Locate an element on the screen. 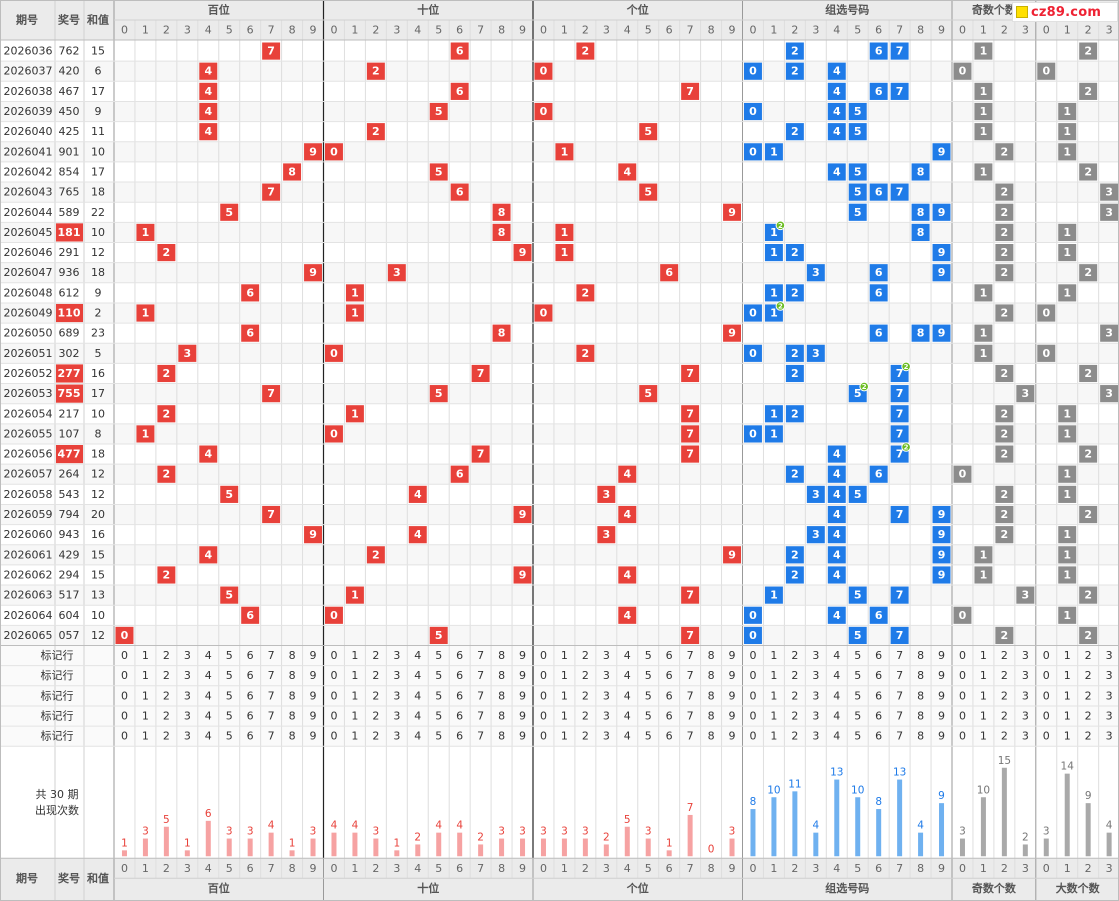 This screenshot has width=1119, height=901. count-label: 3 is located at coordinates (564, 832).